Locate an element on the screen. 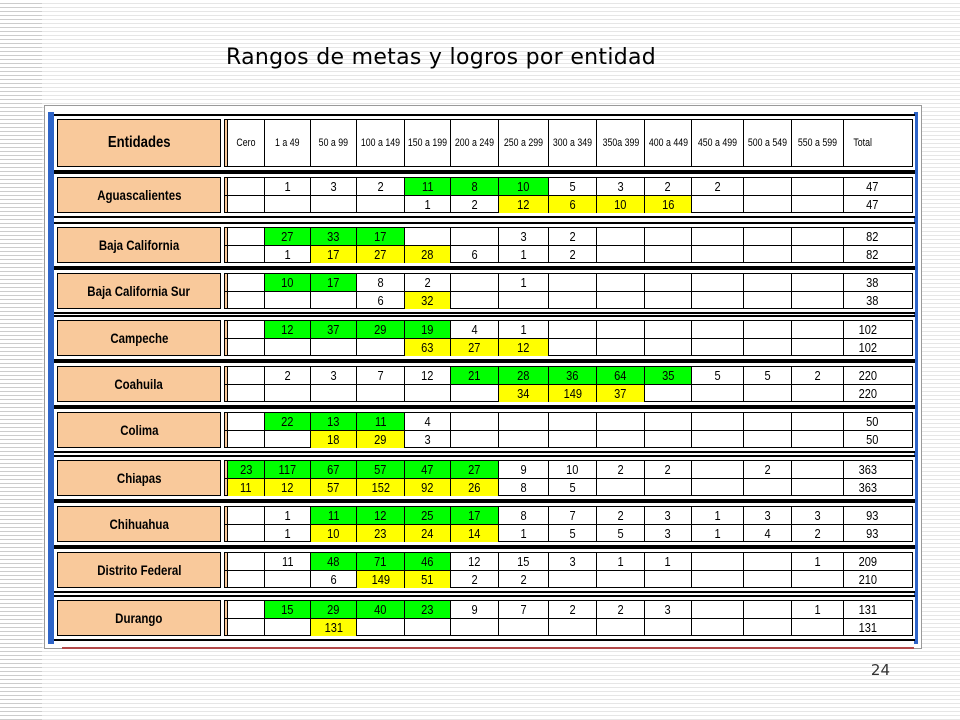 The width and height of the screenshot is (960, 720). range-header-value: 1 a 49 is located at coordinates (287, 143).